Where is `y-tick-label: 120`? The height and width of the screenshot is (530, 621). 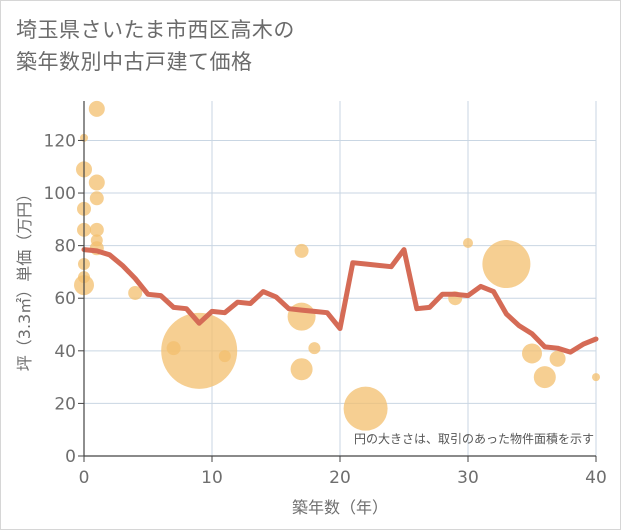 y-tick-label: 120 is located at coordinates (60, 141).